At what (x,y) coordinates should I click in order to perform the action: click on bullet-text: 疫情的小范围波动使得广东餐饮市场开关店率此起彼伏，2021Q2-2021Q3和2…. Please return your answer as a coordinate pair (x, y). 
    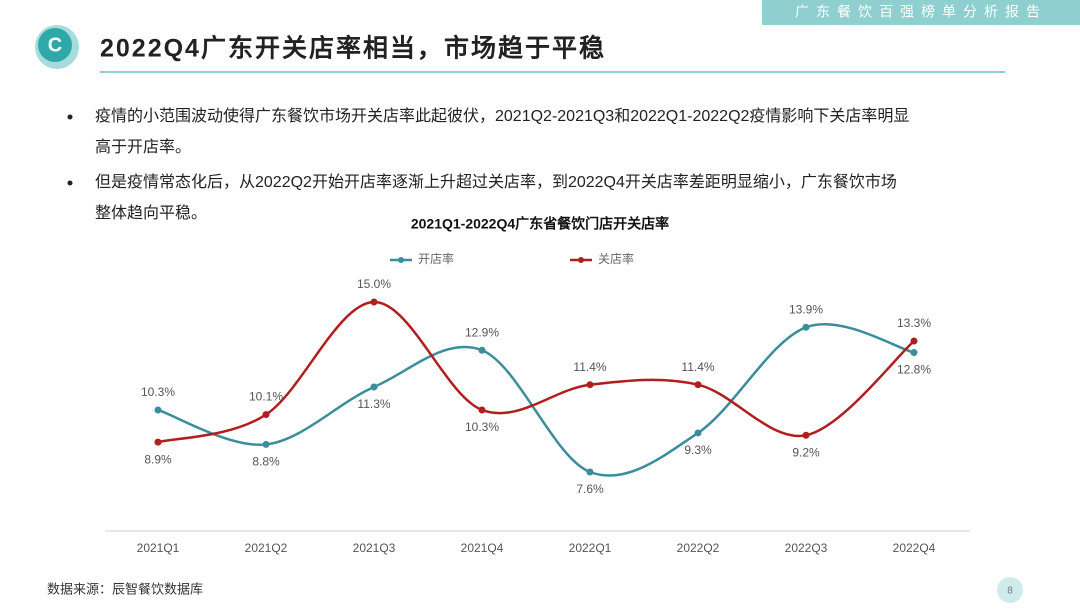
    Looking at the image, I should click on (502, 116).